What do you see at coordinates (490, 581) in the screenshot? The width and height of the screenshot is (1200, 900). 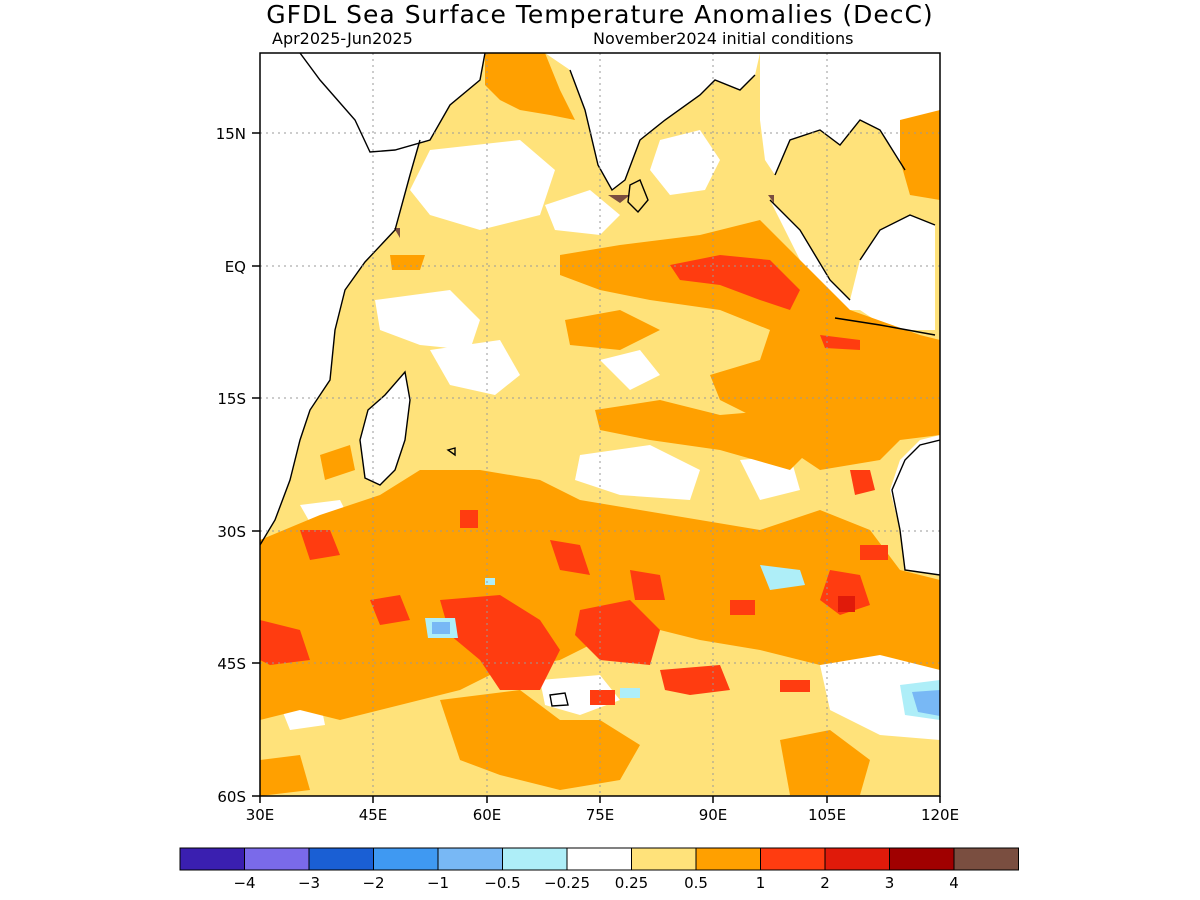 I see `field-lightblue-south5` at bounding box center [490, 581].